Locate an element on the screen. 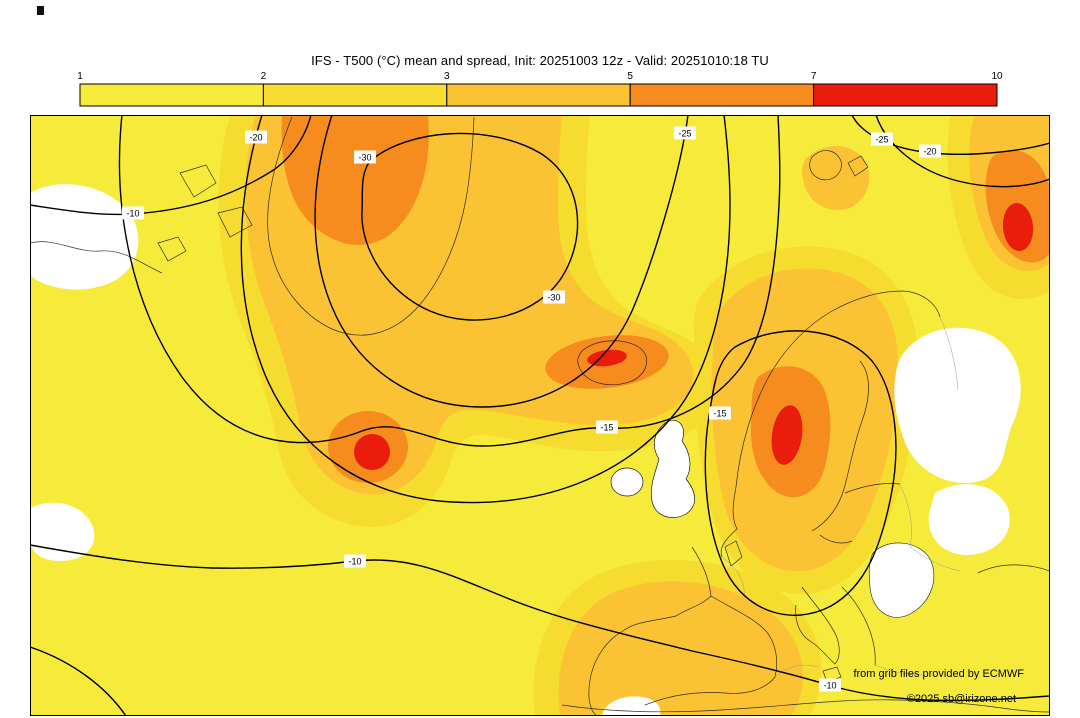  contour-minus10-north is located at coordinates (171, 165).